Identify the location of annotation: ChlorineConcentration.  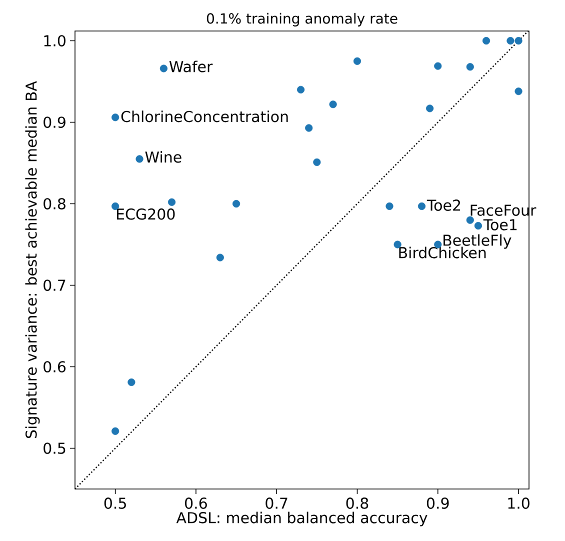
(204, 116).